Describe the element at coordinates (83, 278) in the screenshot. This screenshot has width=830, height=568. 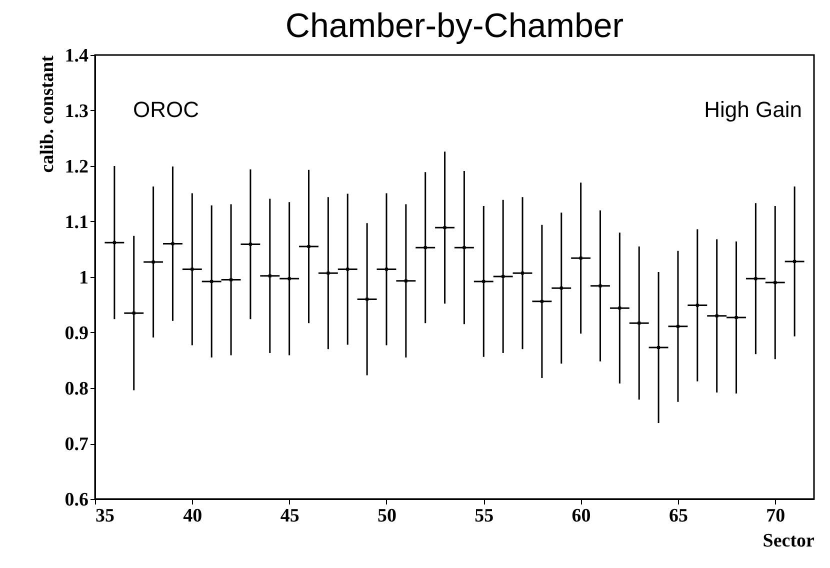
I see `y-tick-label: 1` at that location.